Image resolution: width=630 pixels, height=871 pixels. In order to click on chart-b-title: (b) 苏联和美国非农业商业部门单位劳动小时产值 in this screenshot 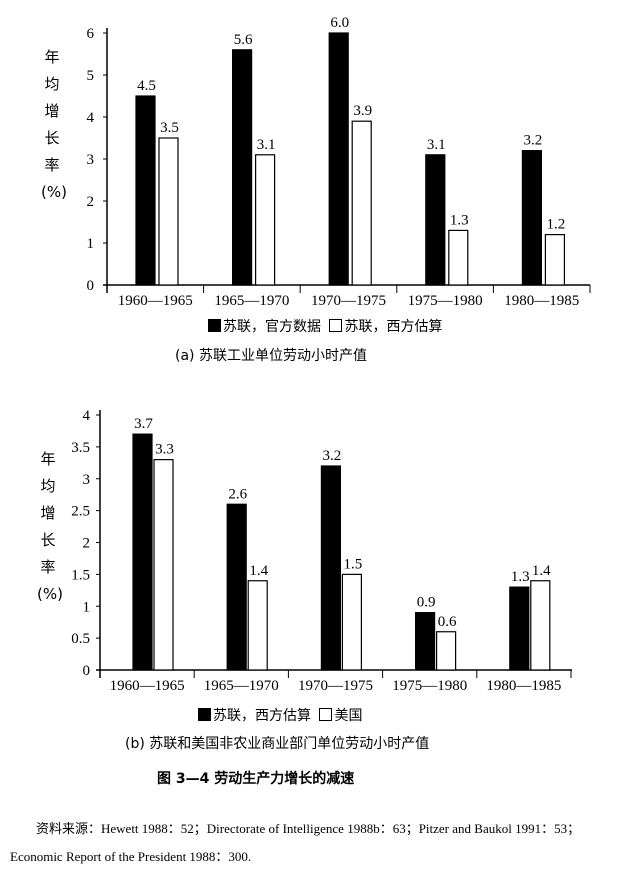, I will do `click(277, 744)`.